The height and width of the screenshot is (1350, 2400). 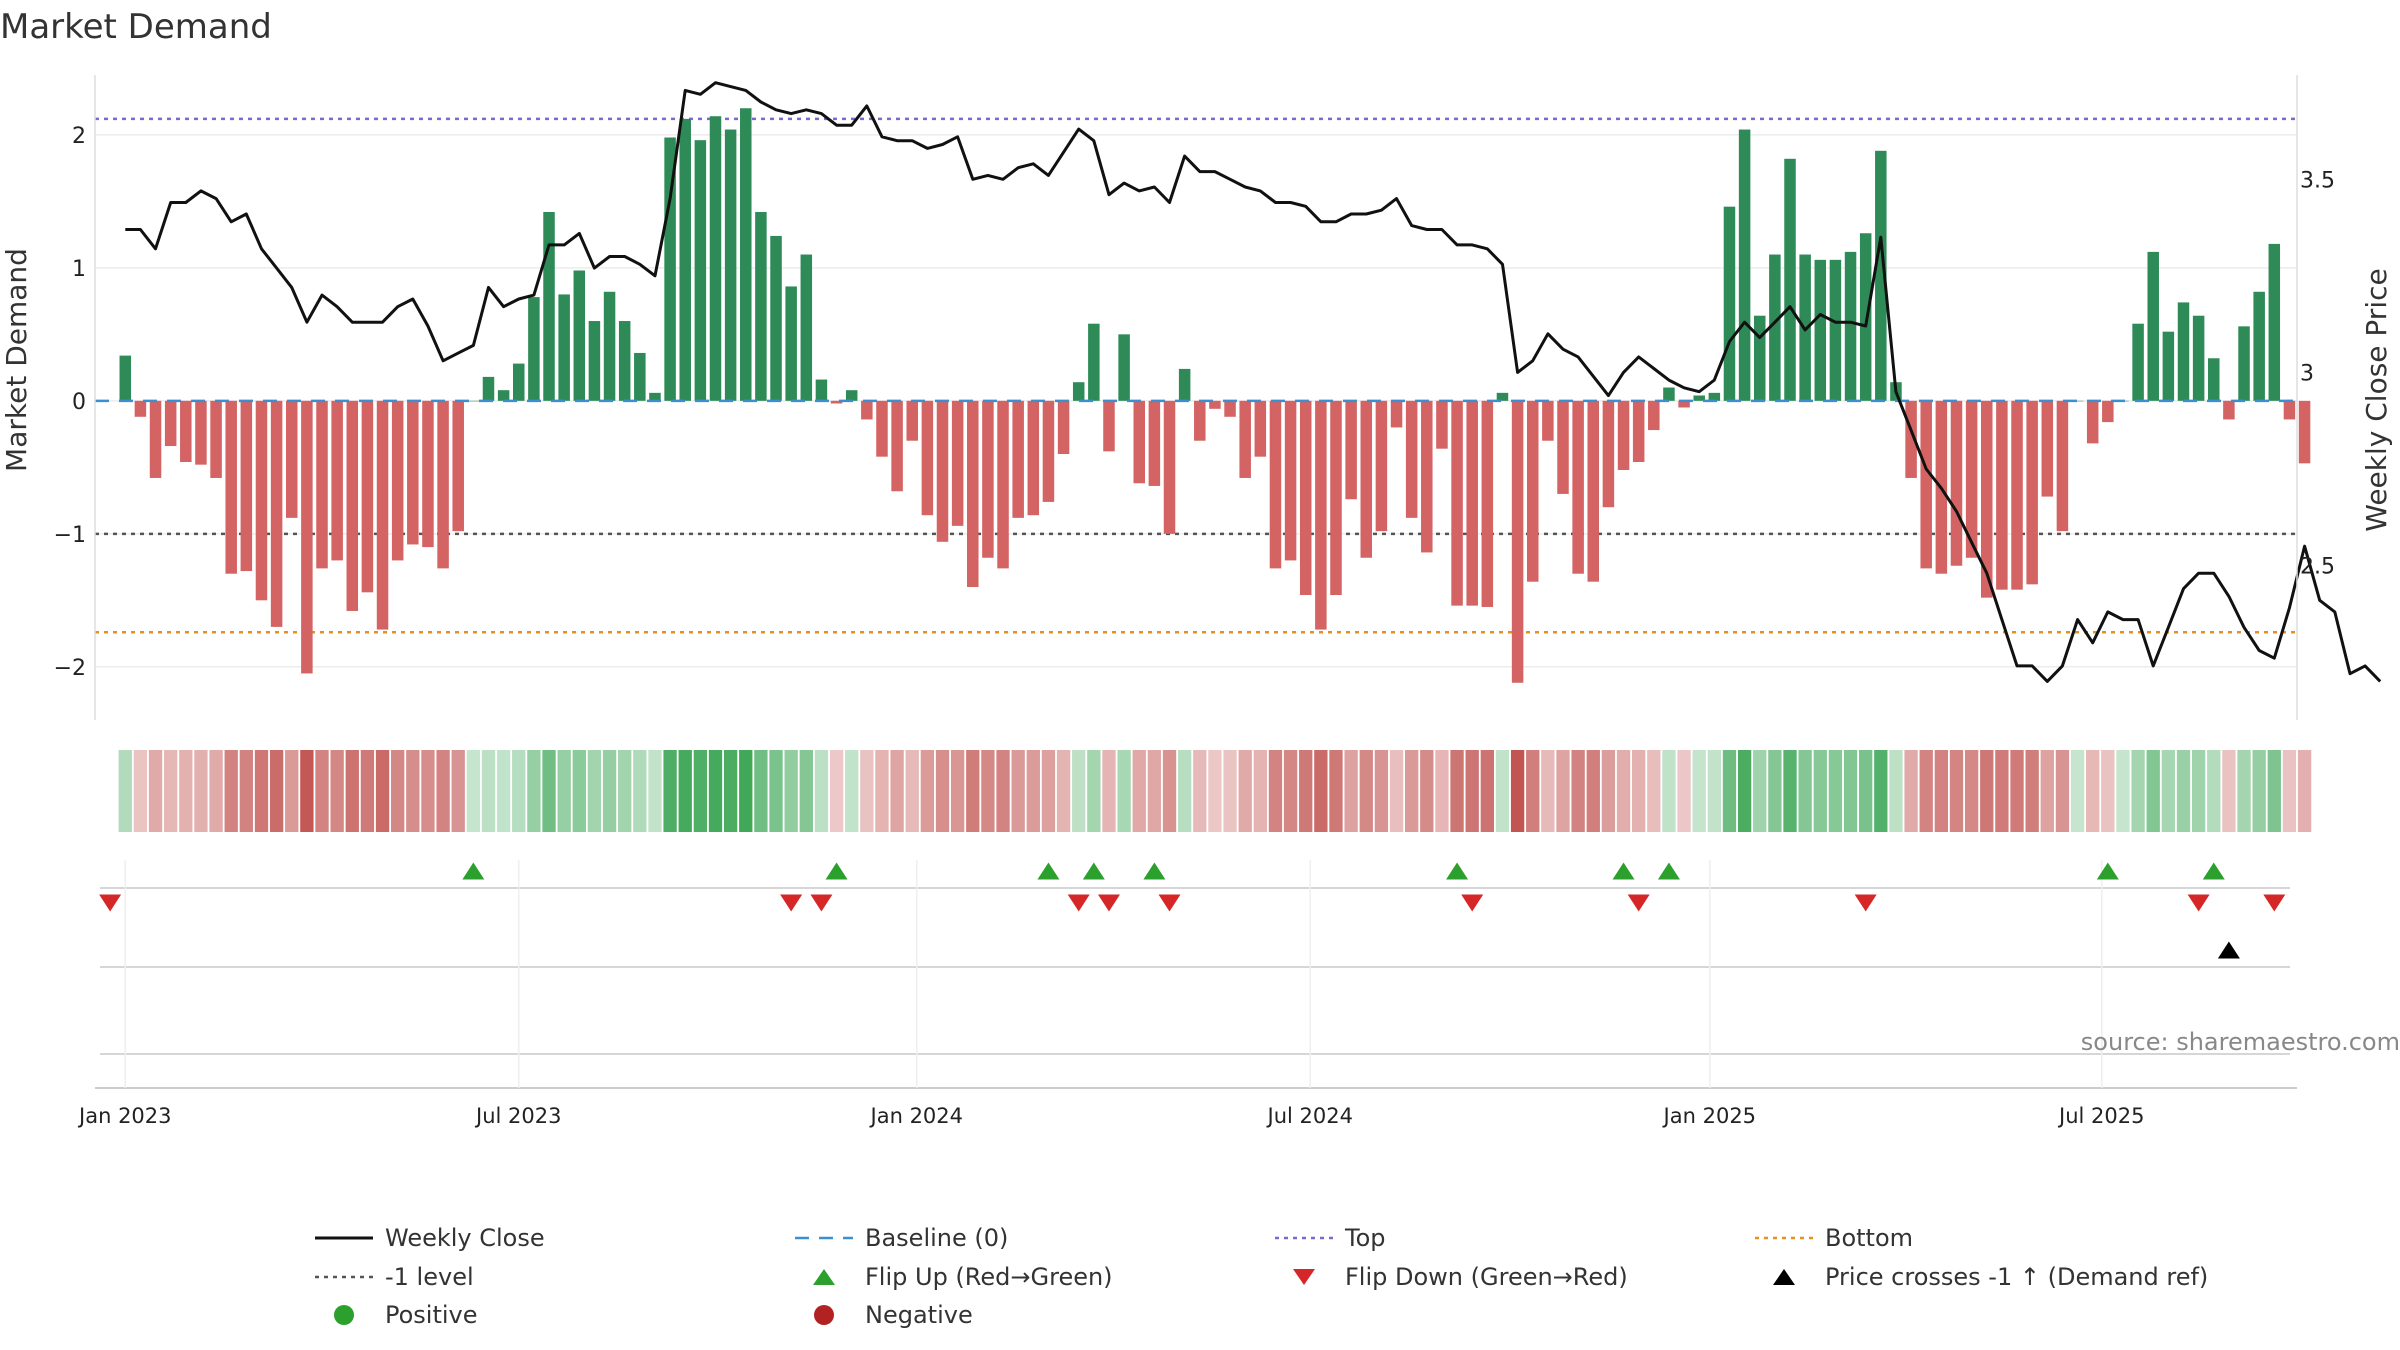 What do you see at coordinates (429, 1277) in the screenshot?
I see `legend-label: -1 level` at bounding box center [429, 1277].